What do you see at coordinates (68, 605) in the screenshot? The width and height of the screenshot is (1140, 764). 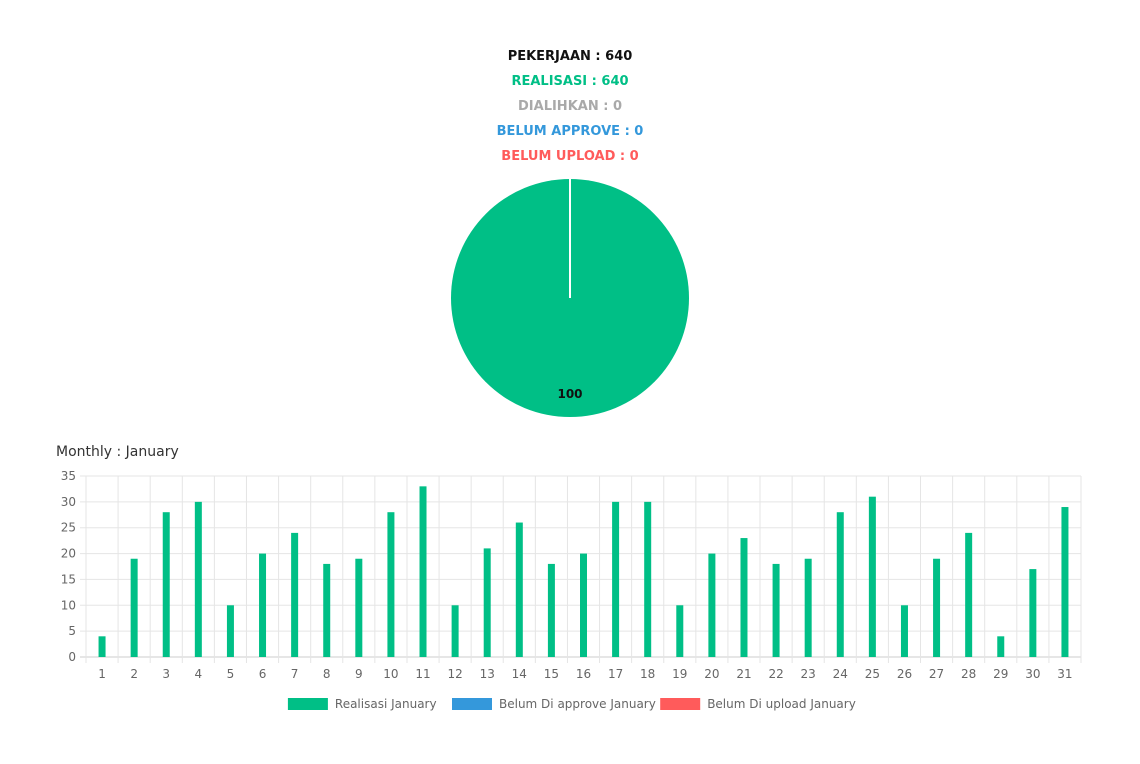 I see `y-tick-label: 10` at bounding box center [68, 605].